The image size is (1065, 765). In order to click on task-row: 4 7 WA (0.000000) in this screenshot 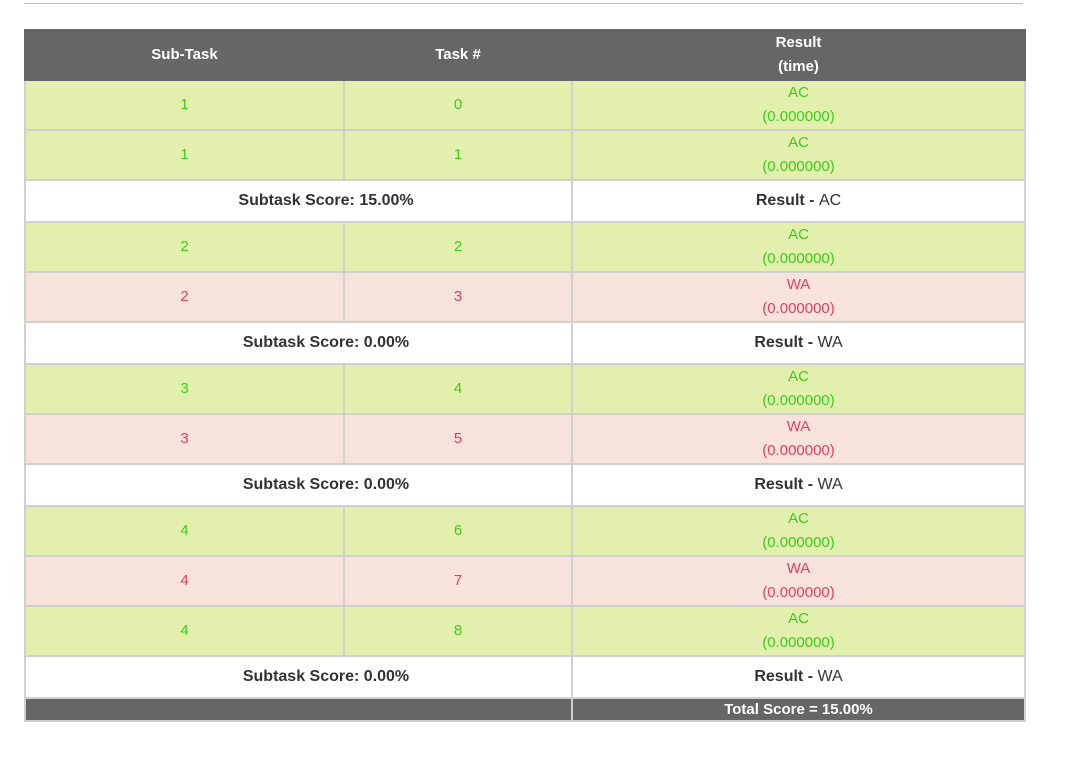, I will do `click(525, 581)`.